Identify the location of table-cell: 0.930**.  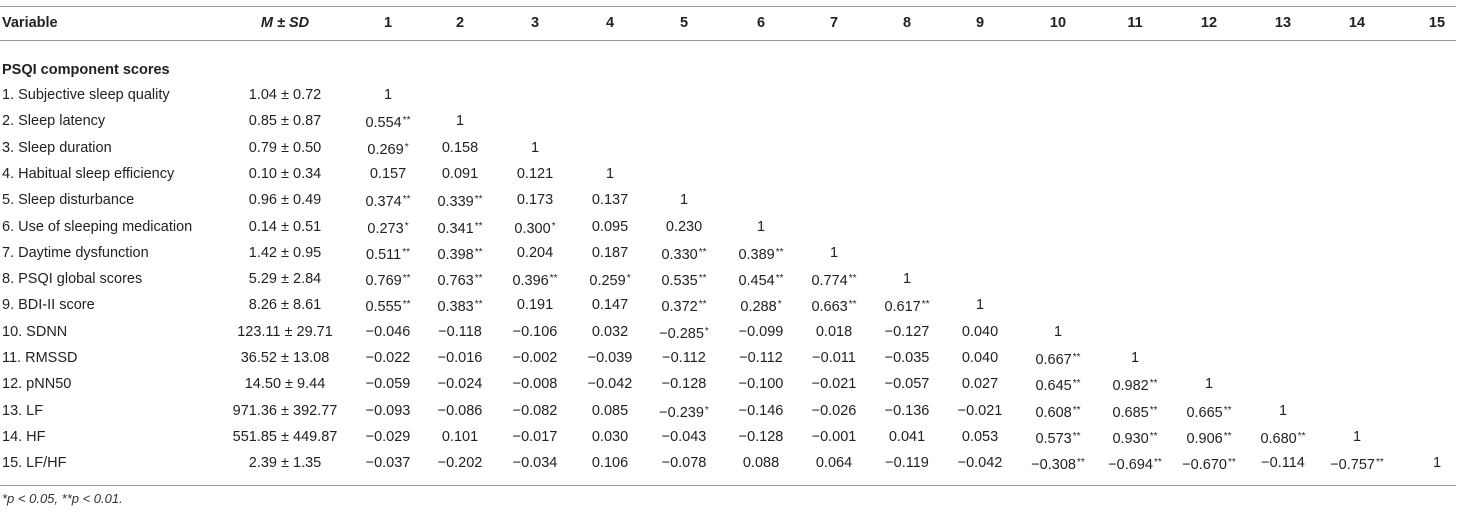
(1135, 438).